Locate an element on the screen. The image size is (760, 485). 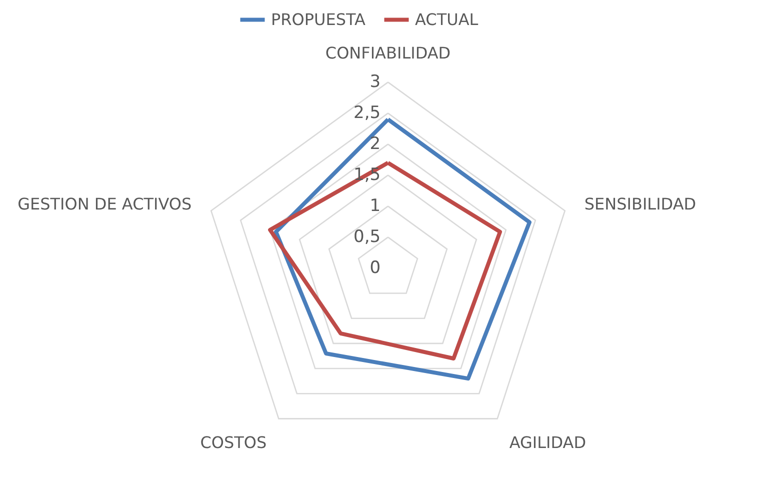
y-tick-label: 1 is located at coordinates (375, 206).